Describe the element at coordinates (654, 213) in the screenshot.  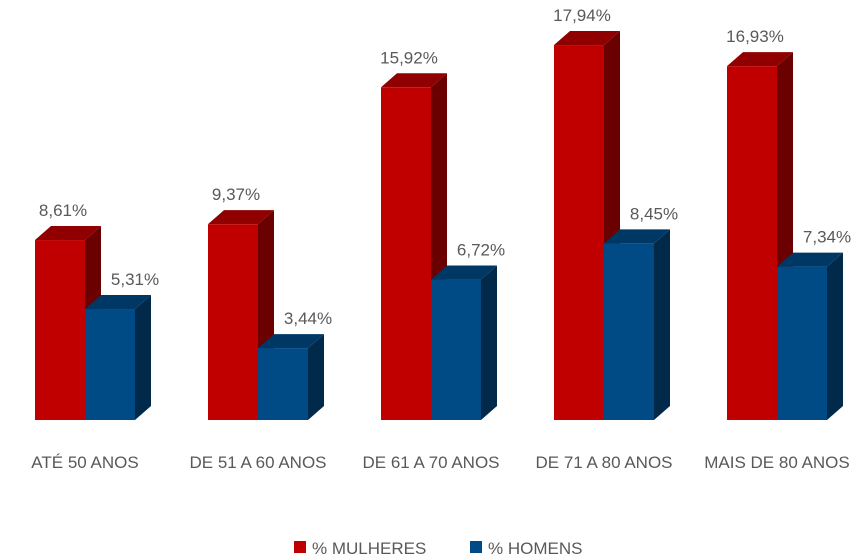
I see `data-label: 8,45%` at that location.